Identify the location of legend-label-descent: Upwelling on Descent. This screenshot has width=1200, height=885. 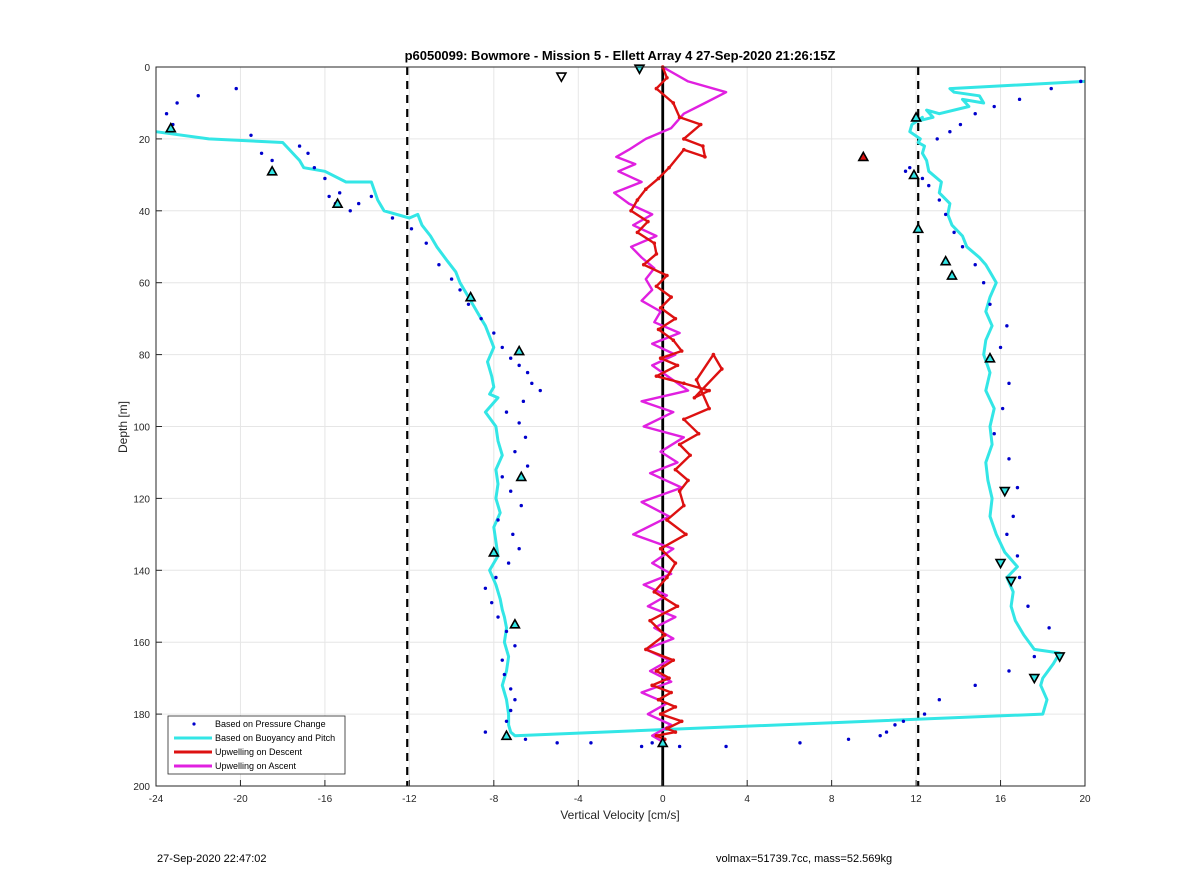
(259, 752).